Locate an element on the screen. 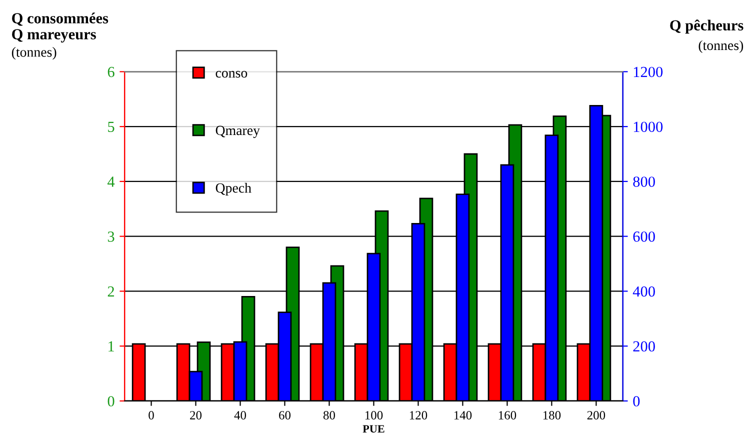 Image resolution: width=755 pixels, height=448 pixels. y-axis-title: Q consommées Q mareyeurs is located at coordinates (60, 27).